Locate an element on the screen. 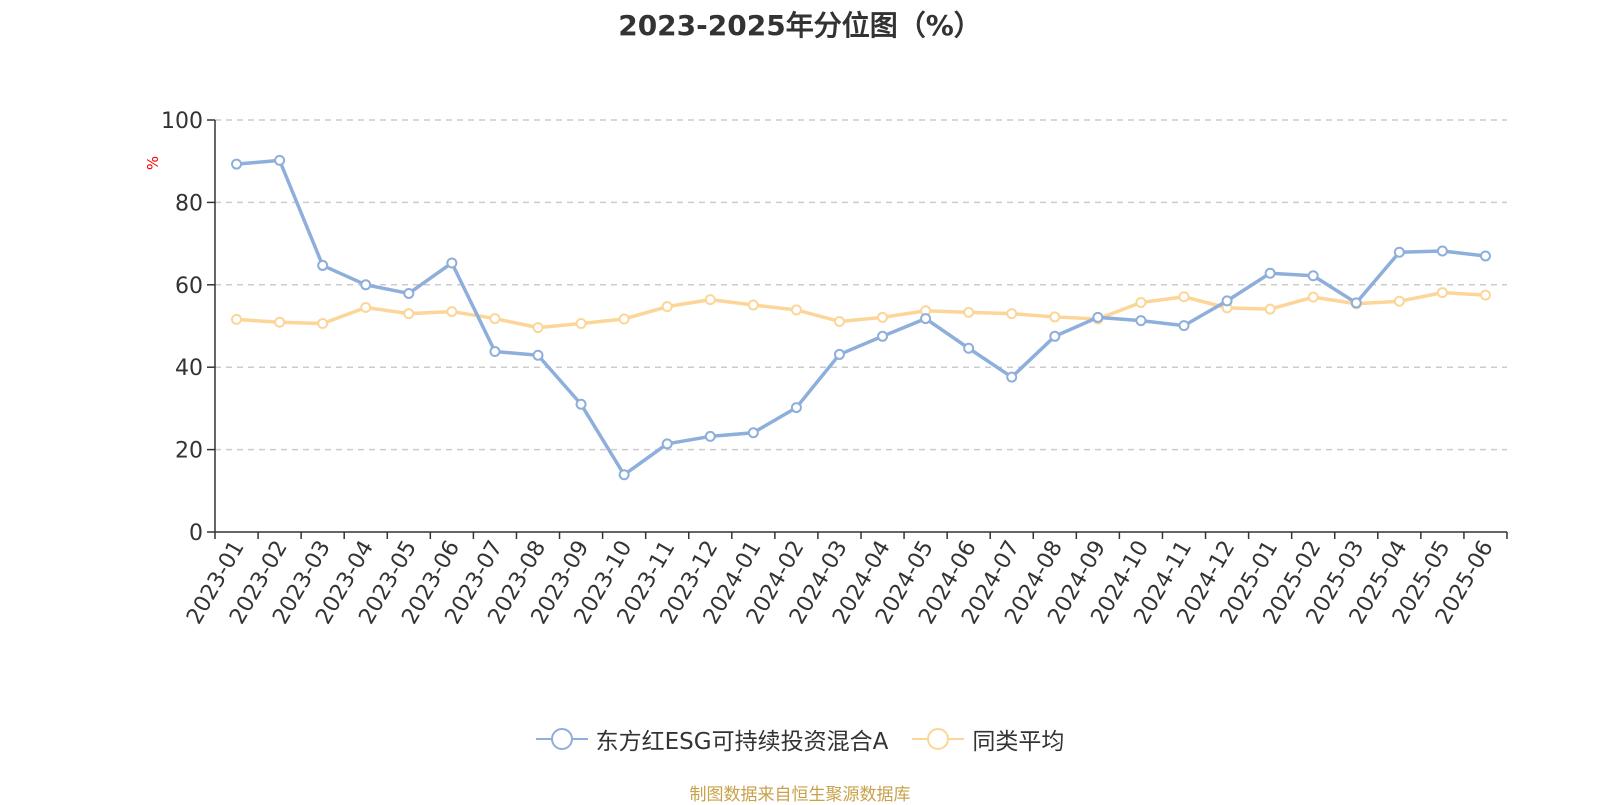 Image resolution: width=1600 pixels, height=805 pixels. y-tick-label: 80 is located at coordinates (189, 203).